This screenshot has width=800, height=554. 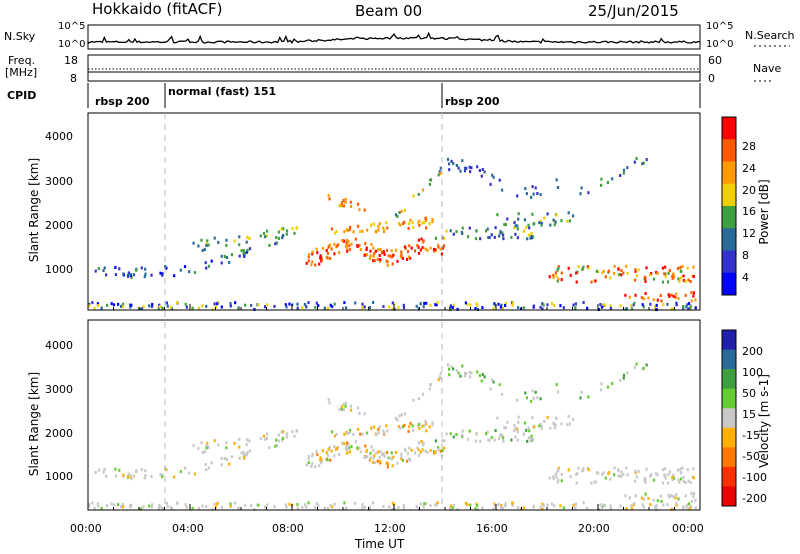 What do you see at coordinates (754, 498) in the screenshot?
I see `velocity-cbar-tick-m200: -200` at bounding box center [754, 498].